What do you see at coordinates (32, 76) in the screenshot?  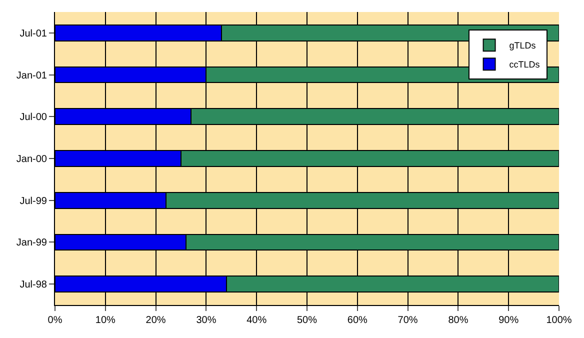 I see `y-tick-label: Jan-01` at bounding box center [32, 76].